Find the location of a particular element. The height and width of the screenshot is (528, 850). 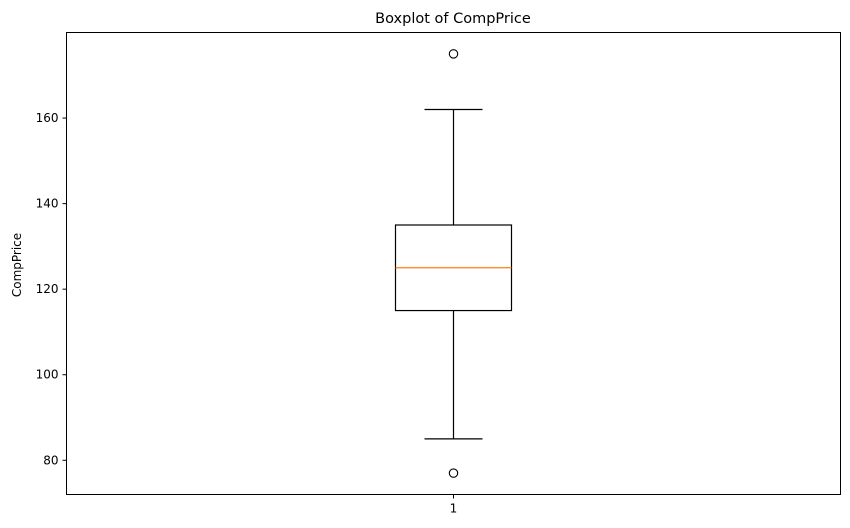

x-tick-label: 1 is located at coordinates (454, 509).